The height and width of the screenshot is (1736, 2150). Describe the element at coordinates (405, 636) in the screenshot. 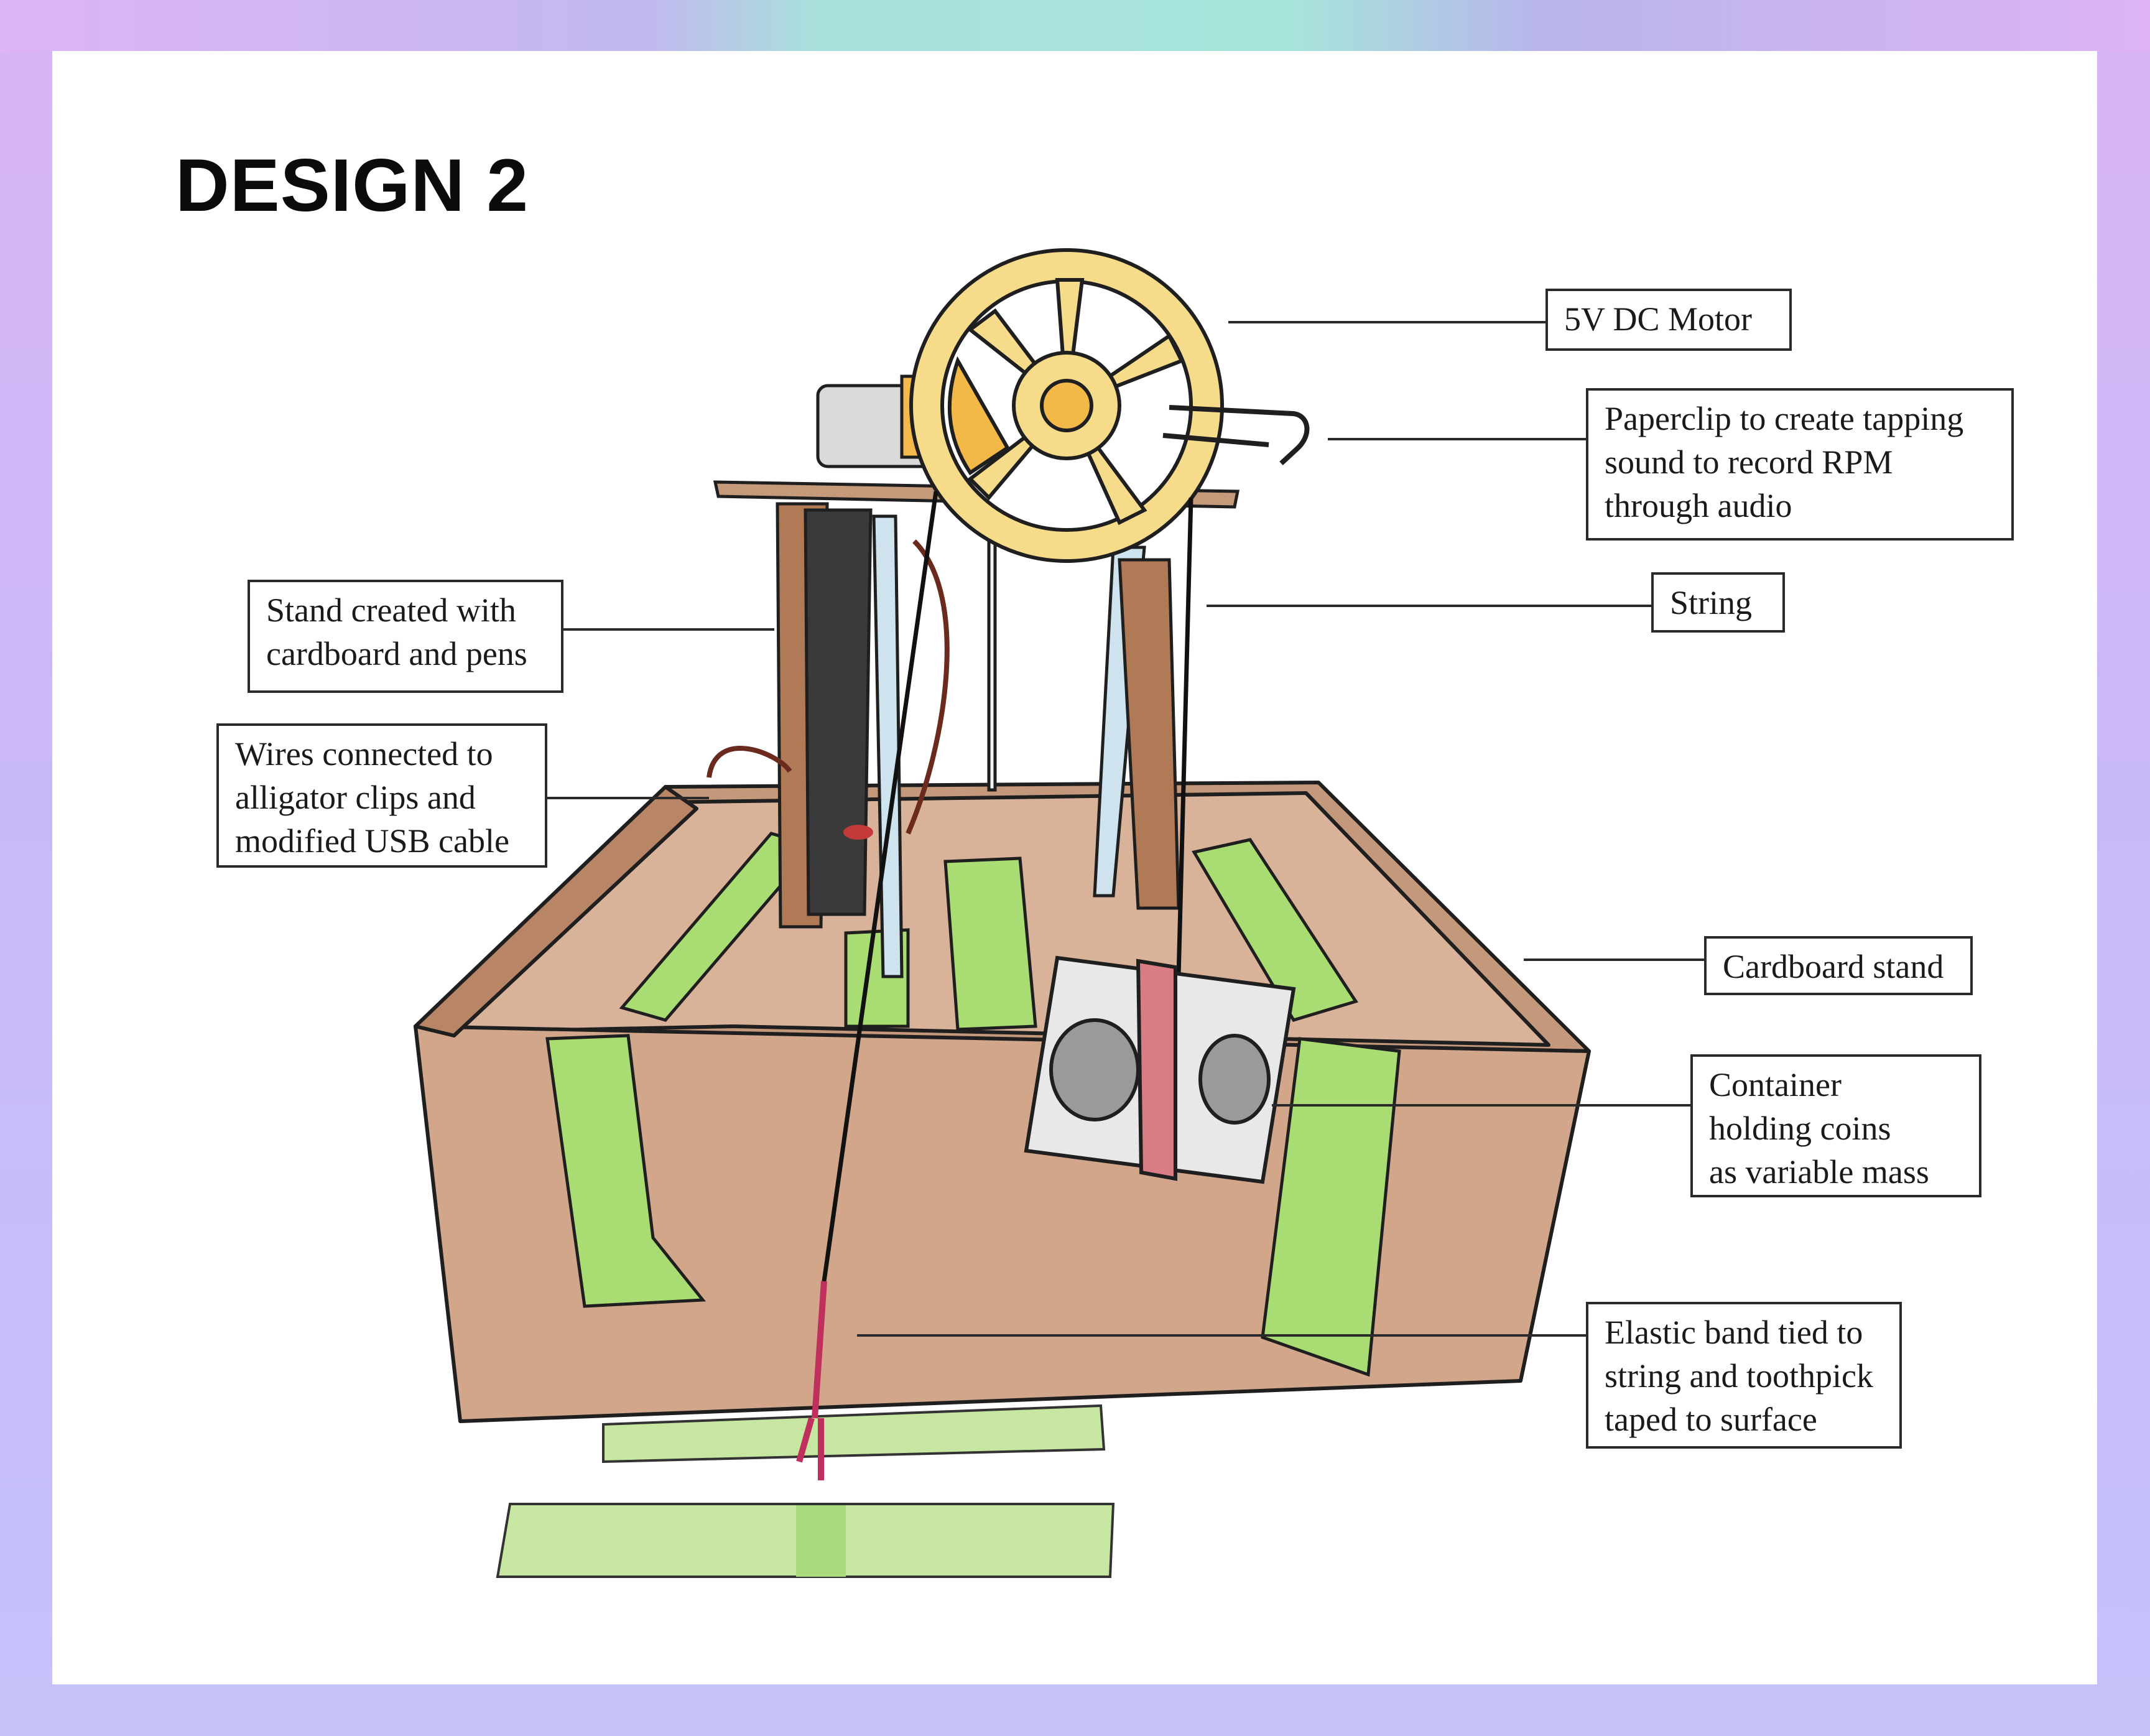

I see `callout-stand: Stand created with cardboard and pens` at that location.